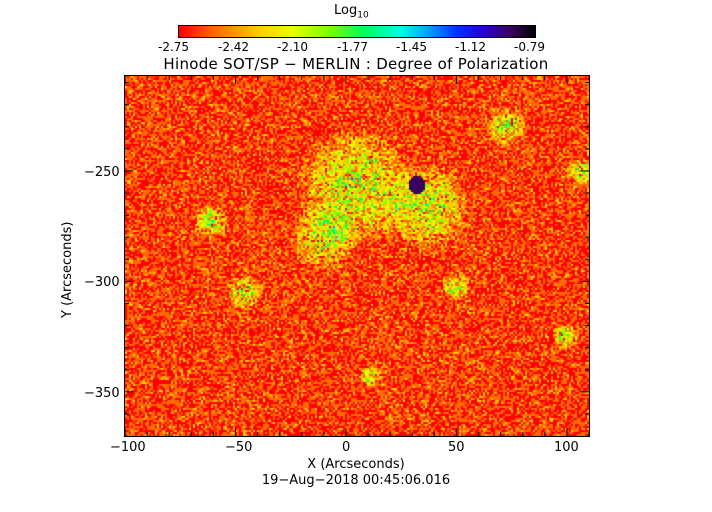  What do you see at coordinates (128, 447) in the screenshot?
I see `x-tick-label: −100` at bounding box center [128, 447].